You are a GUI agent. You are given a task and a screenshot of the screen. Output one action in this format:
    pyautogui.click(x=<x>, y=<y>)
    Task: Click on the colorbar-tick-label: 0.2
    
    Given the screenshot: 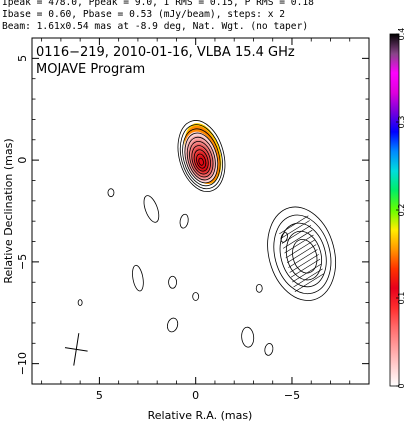 What is the action you would take?
    pyautogui.click(x=401, y=210)
    